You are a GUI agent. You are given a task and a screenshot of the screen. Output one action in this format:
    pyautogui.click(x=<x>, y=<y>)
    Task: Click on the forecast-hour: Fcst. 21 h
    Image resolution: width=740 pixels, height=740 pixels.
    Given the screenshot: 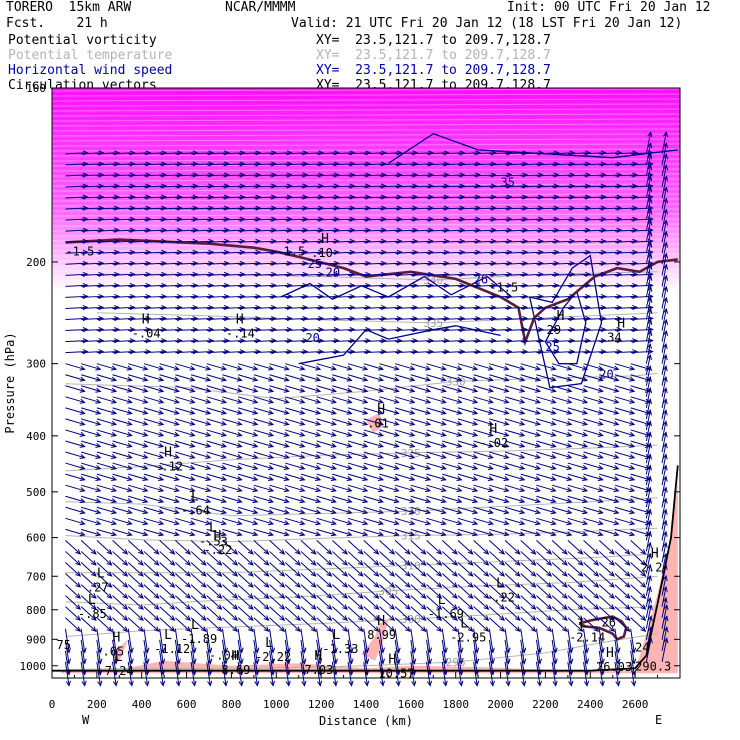 What is the action you would take?
    pyautogui.click(x=57, y=23)
    